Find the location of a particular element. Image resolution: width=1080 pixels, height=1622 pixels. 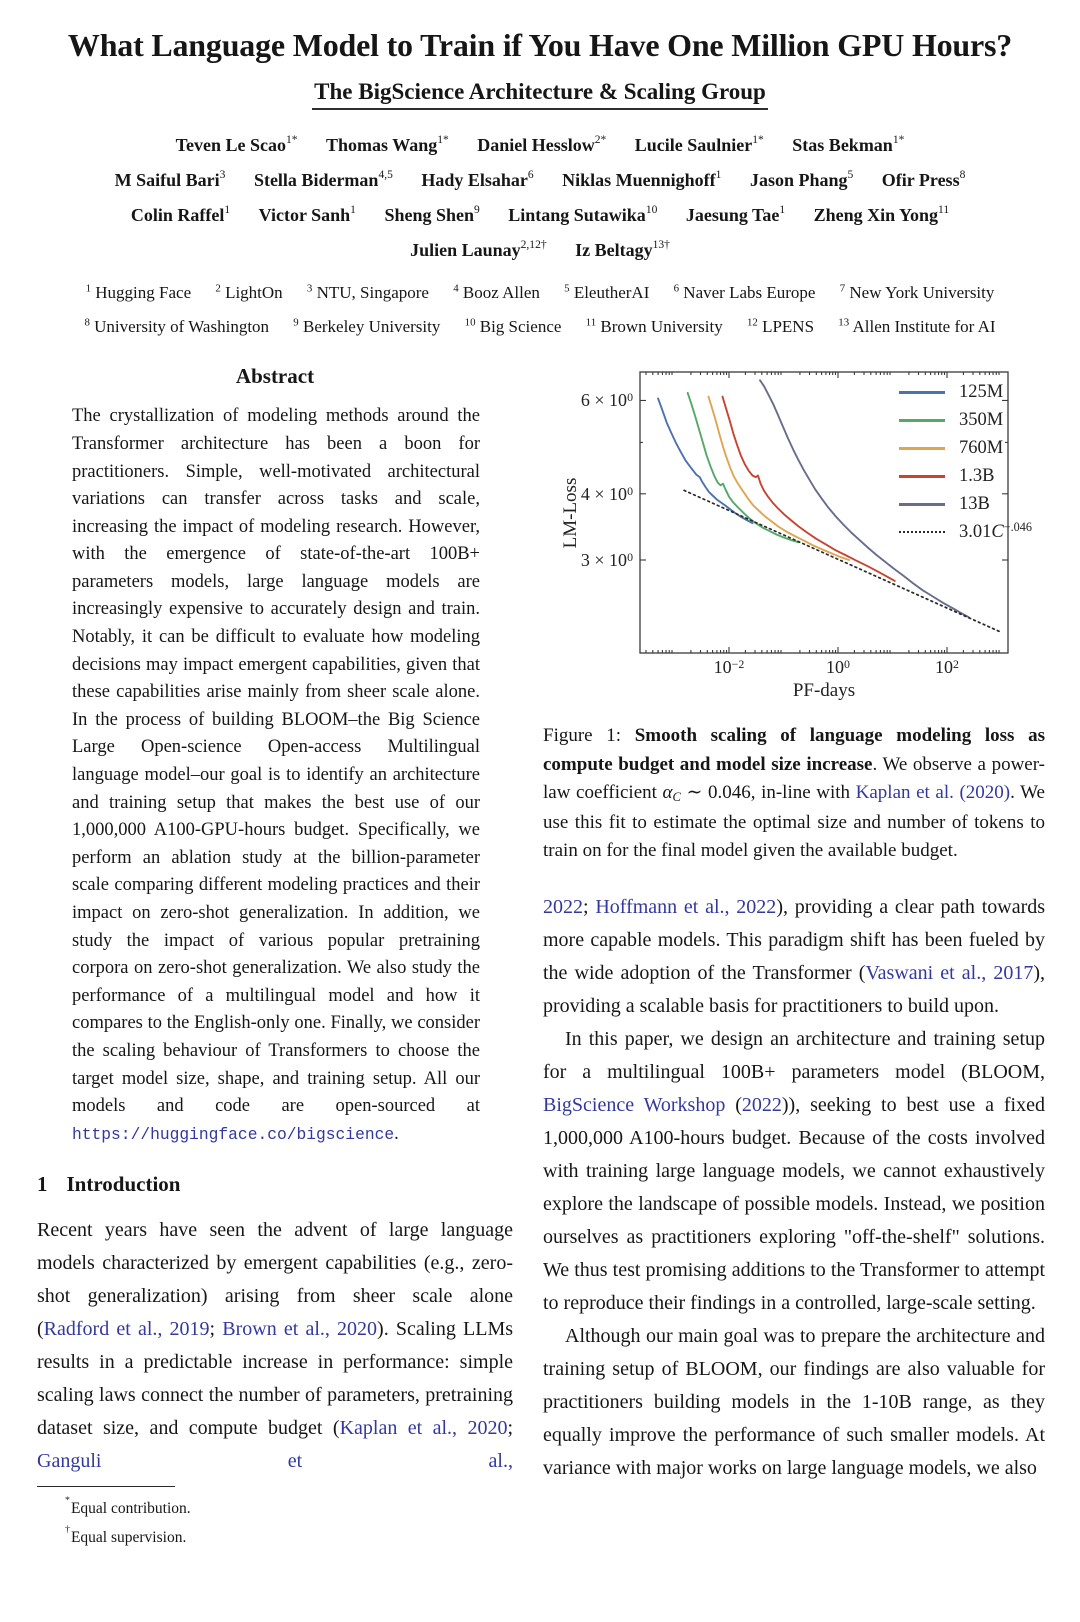

loss-scaling-chart is located at coordinates (824, 512).